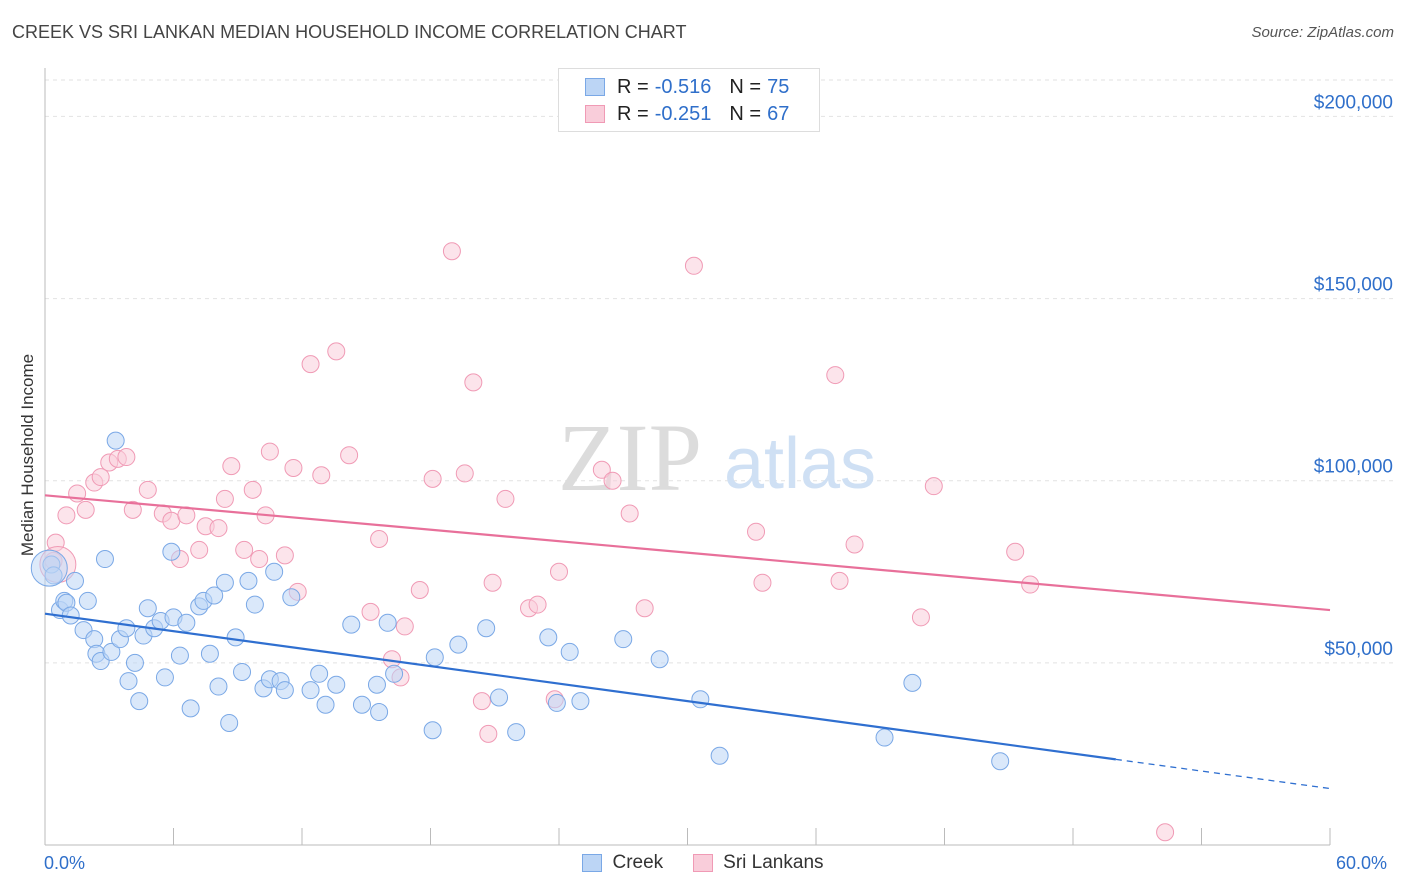 This screenshot has height=892, width=1406. Describe the element at coordinates (1353, 285) in the screenshot. I see `y-tick-label: $150,000` at that location.